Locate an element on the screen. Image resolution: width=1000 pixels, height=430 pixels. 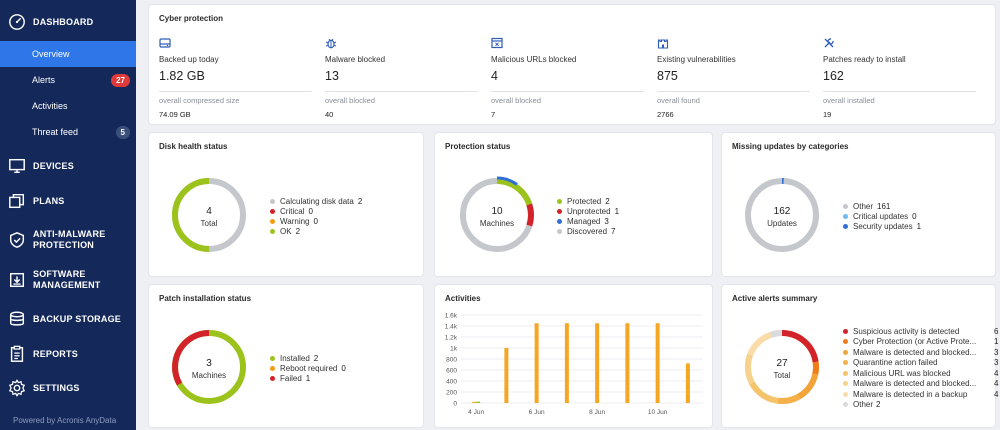
legend-item: Calculating disk data 2 is located at coordinates (316, 201).